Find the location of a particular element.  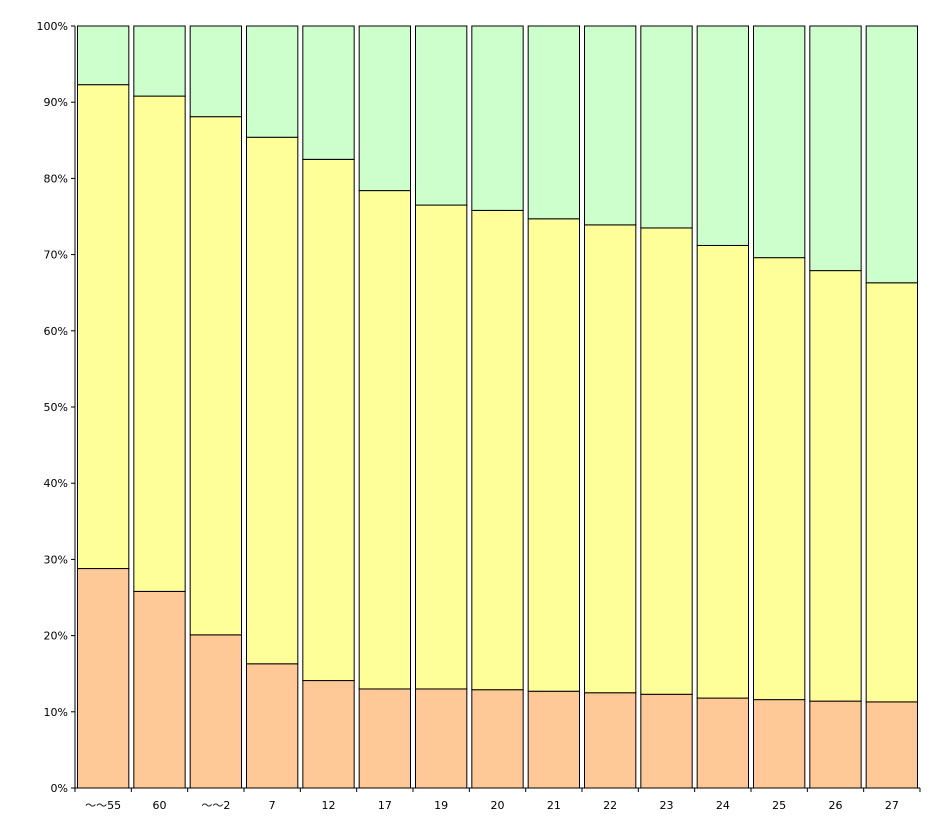

x-tick-label: 60 is located at coordinates (160, 805).